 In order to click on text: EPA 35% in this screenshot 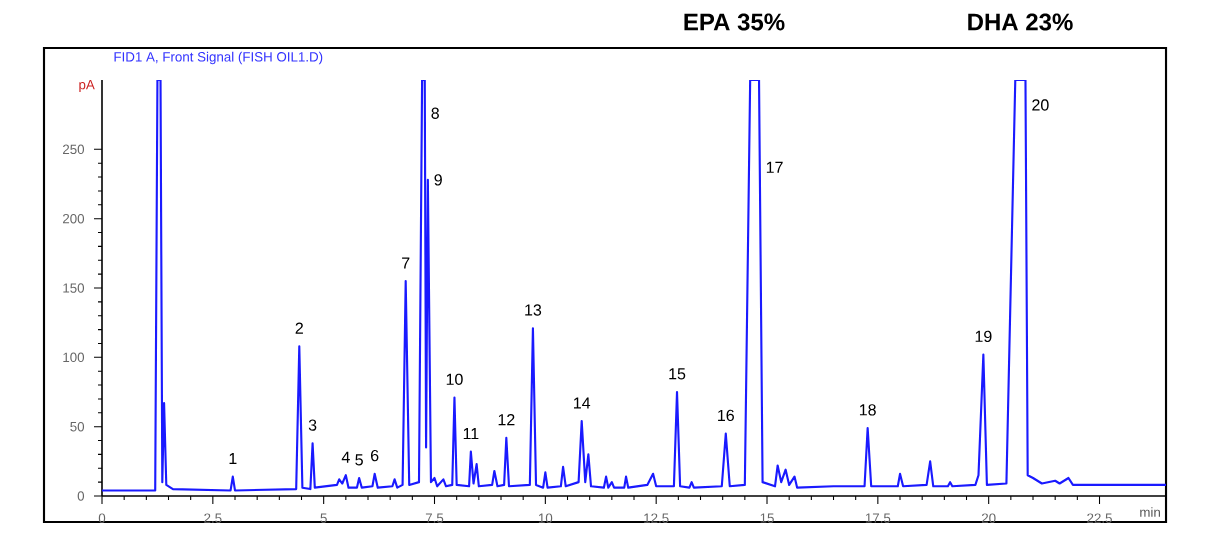, I will do `click(734, 22)`.